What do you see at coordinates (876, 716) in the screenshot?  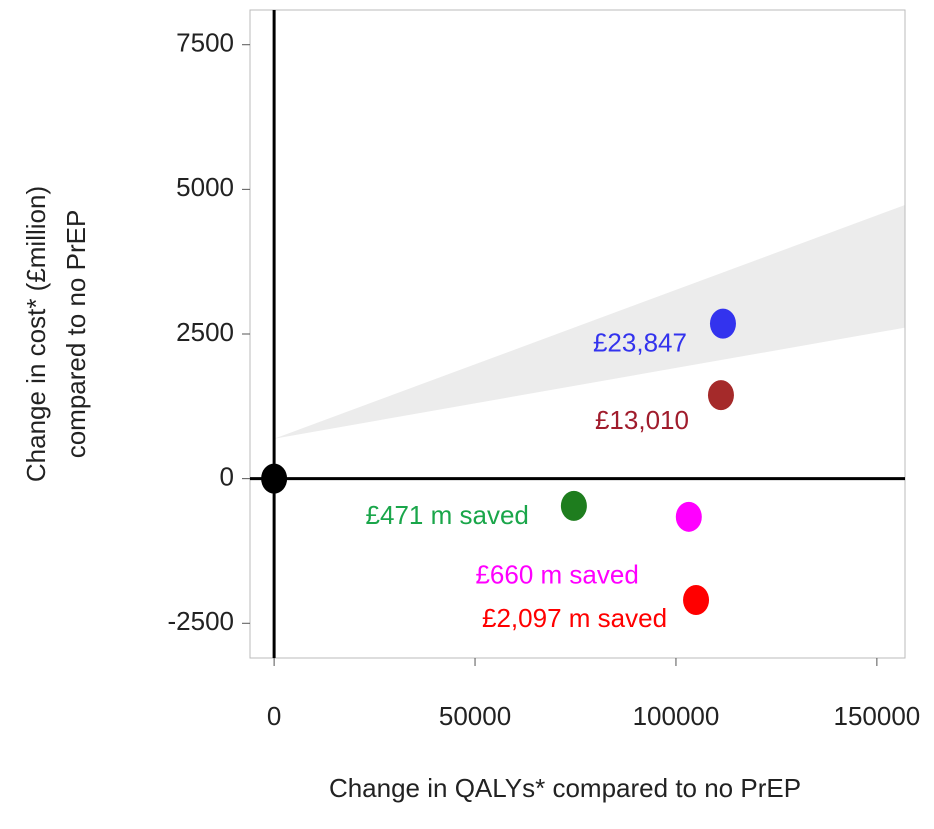 I see `x-tick-label: 150000` at bounding box center [876, 716].